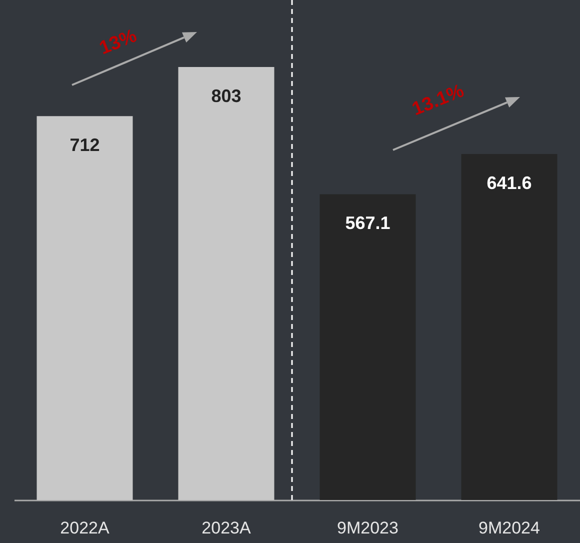 This screenshot has height=543, width=580. Describe the element at coordinates (438, 100) in the screenshot. I see `annotation: 13.1%` at that location.